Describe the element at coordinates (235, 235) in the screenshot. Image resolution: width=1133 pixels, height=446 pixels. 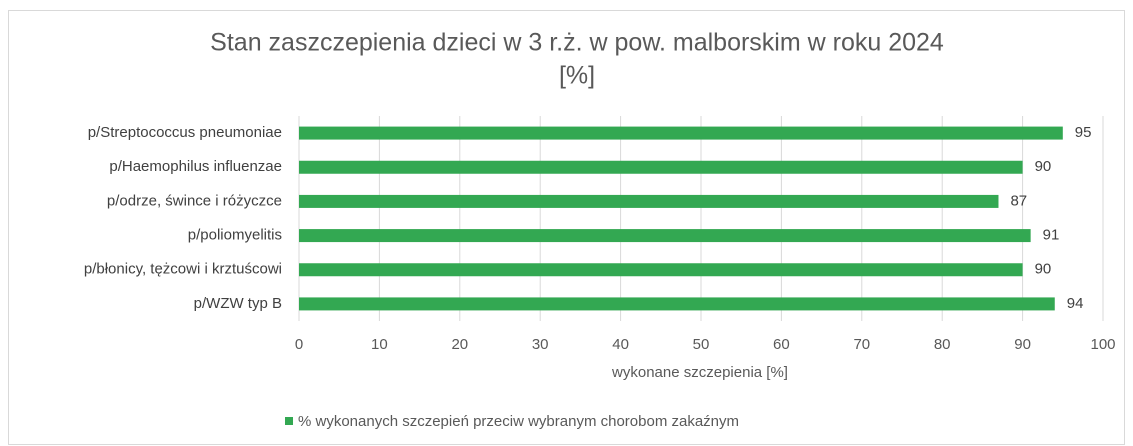
I see `y-tick-label: p/poliomyelitis` at that location.